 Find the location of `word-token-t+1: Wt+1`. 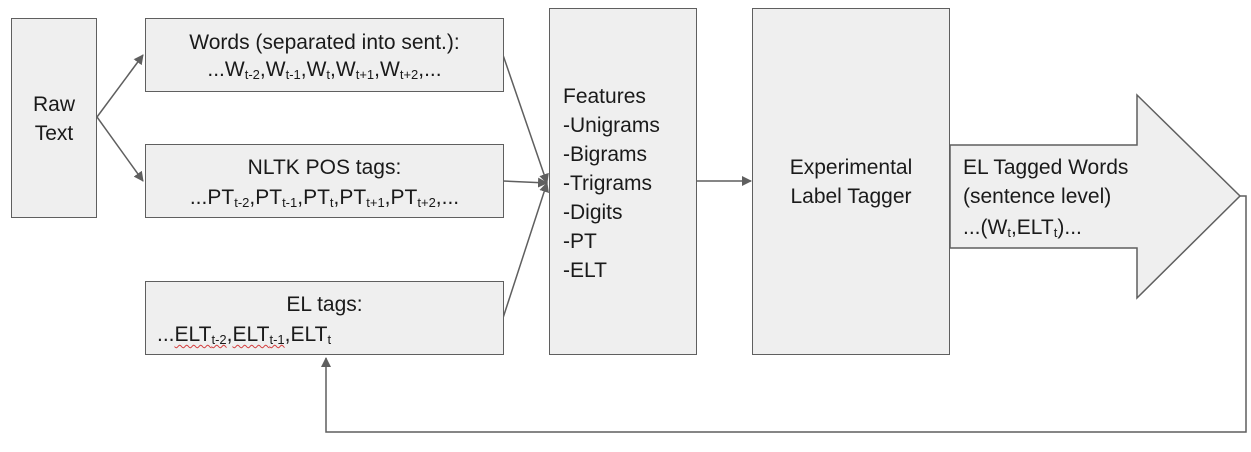

word-token-t+1: Wt+1 is located at coordinates (355, 70).